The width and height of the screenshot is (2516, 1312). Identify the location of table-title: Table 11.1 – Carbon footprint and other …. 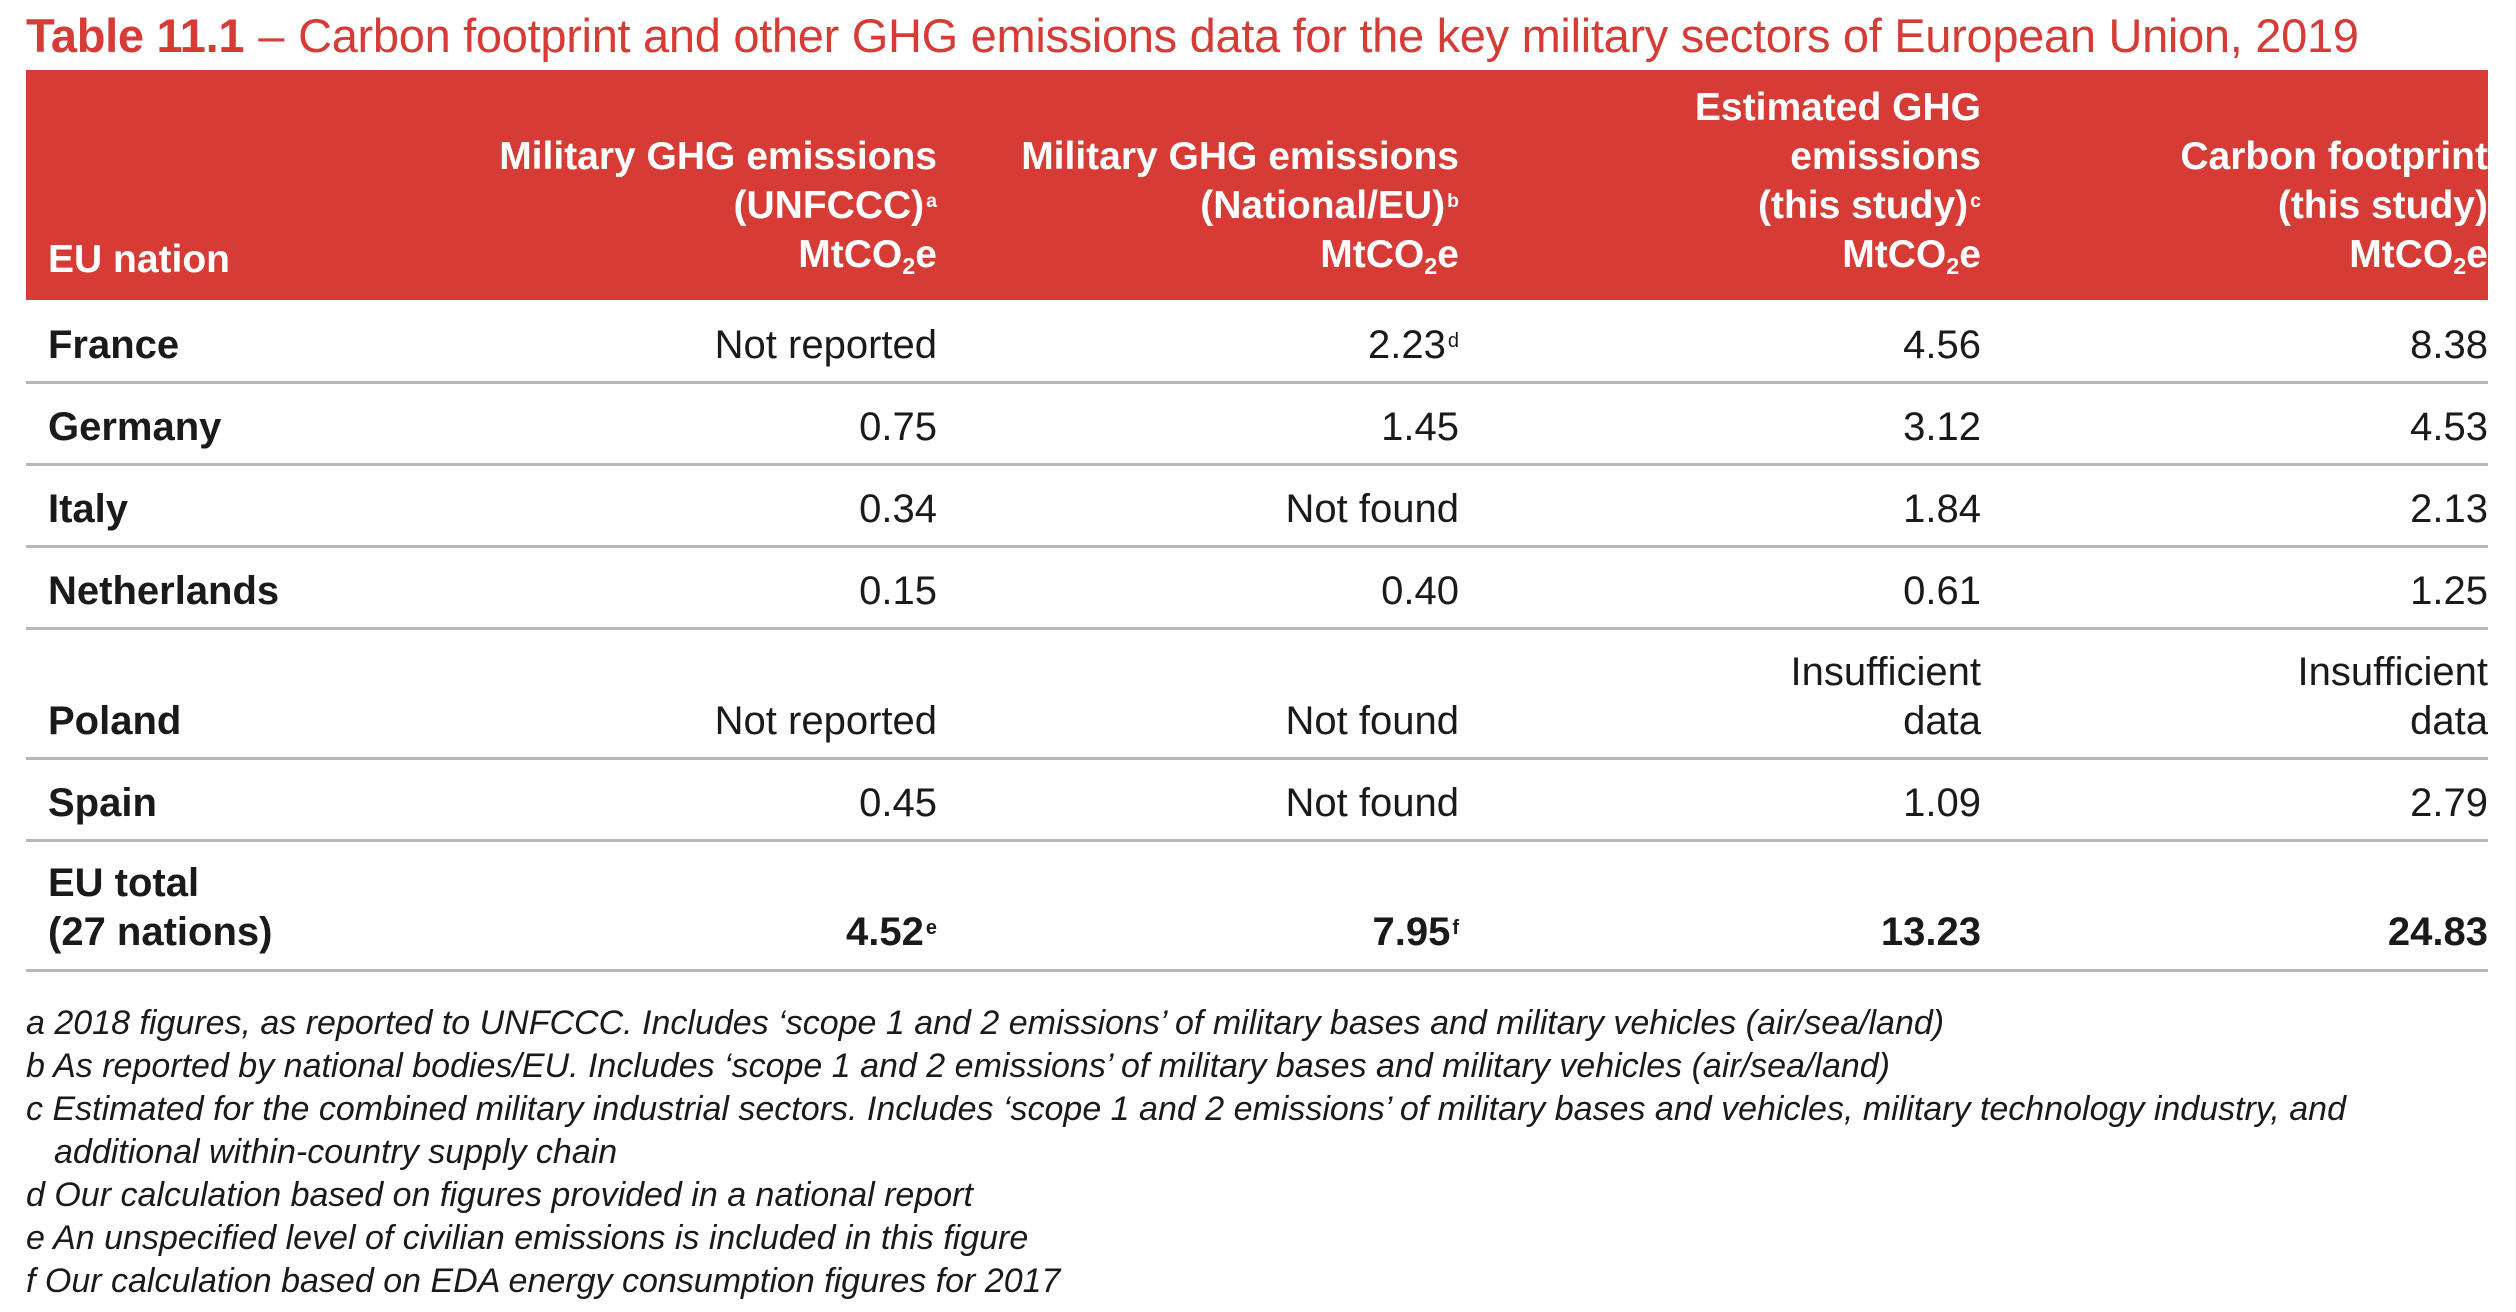
(1257, 35).